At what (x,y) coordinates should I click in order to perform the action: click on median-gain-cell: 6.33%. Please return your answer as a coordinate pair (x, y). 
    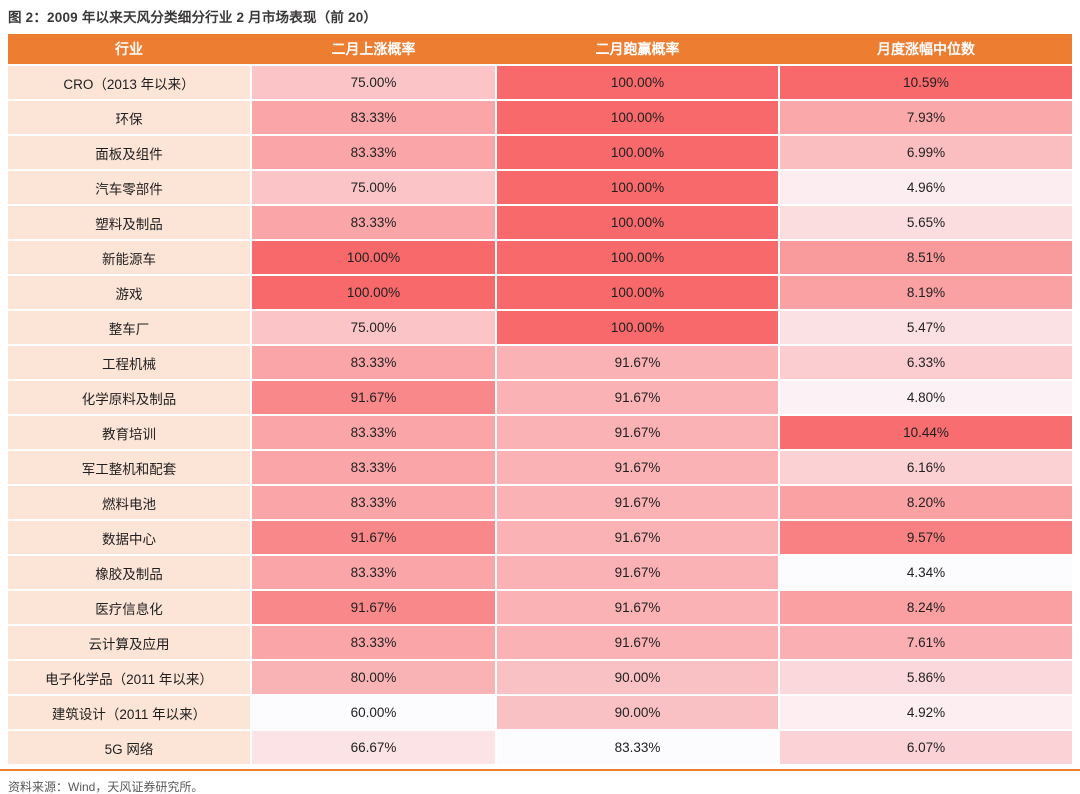
    Looking at the image, I should click on (926, 362).